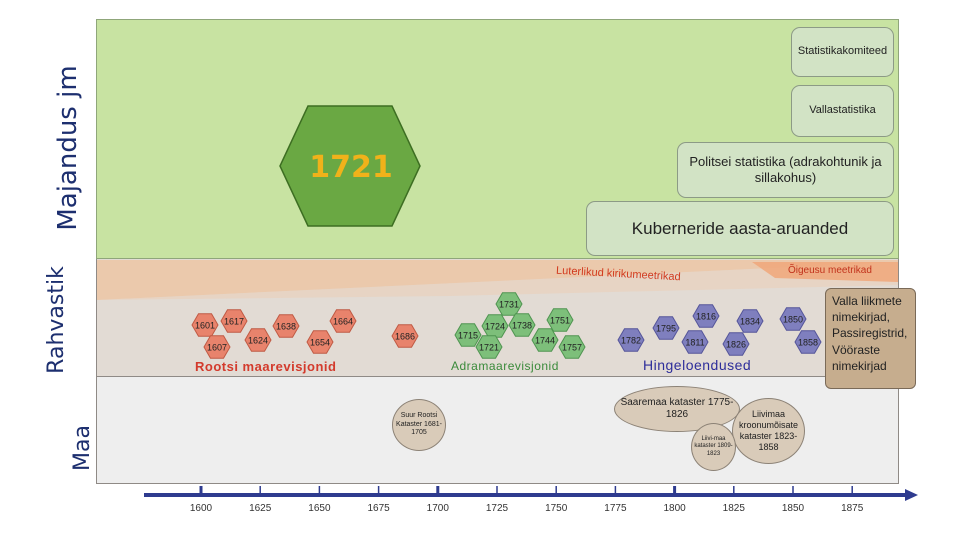  Describe the element at coordinates (319, 508) in the screenshot. I see `axis-tick-label: 1650` at that location.